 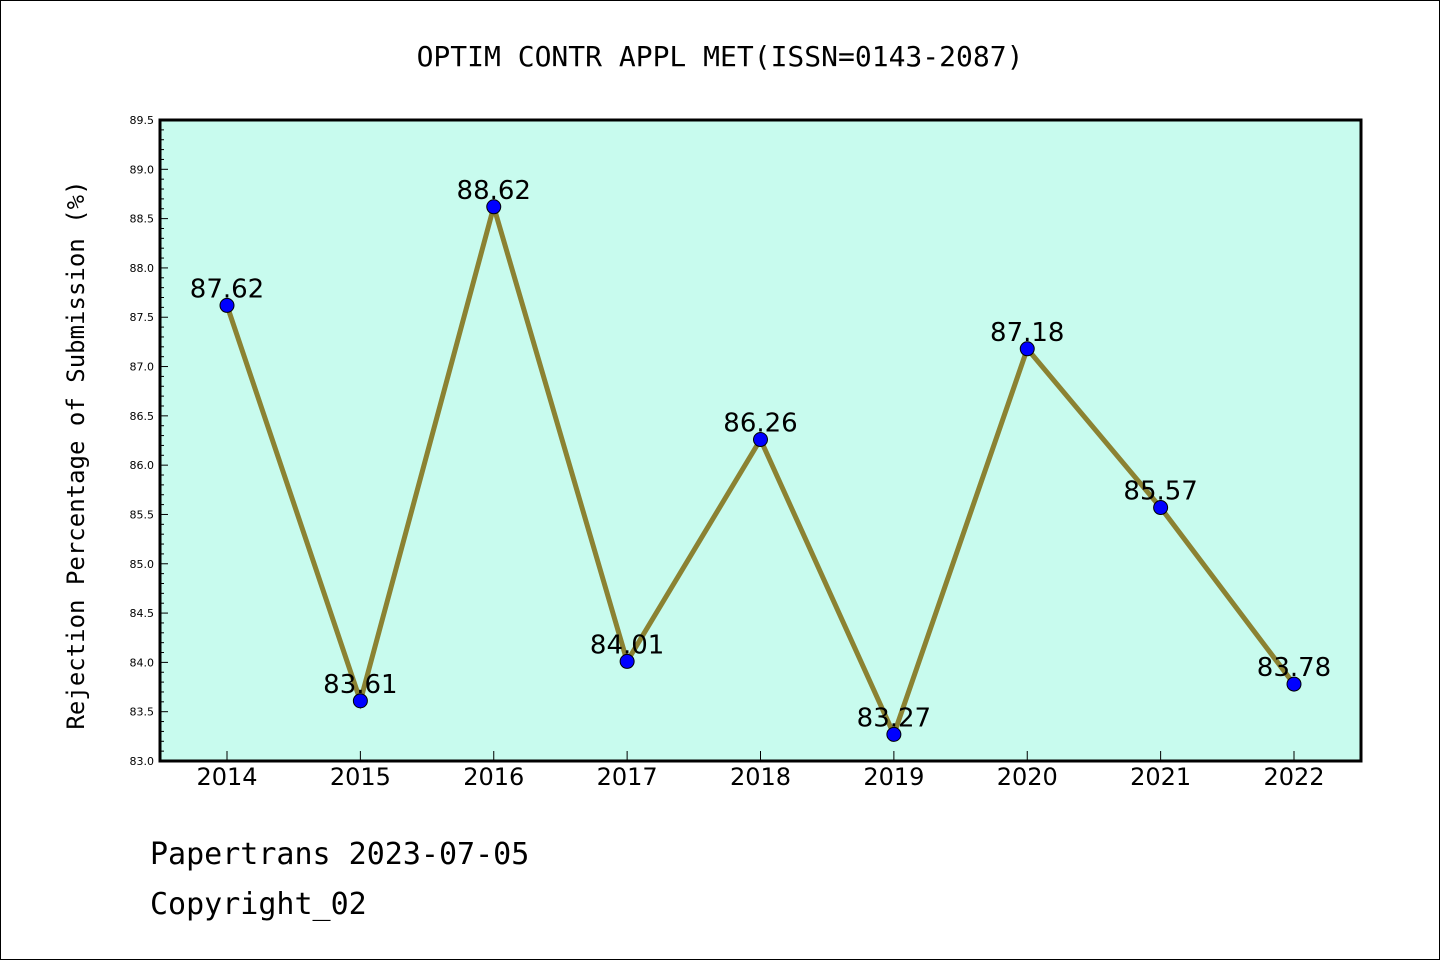 What do you see at coordinates (142, 317) in the screenshot?
I see `y-tick-label: 87.5` at bounding box center [142, 317].